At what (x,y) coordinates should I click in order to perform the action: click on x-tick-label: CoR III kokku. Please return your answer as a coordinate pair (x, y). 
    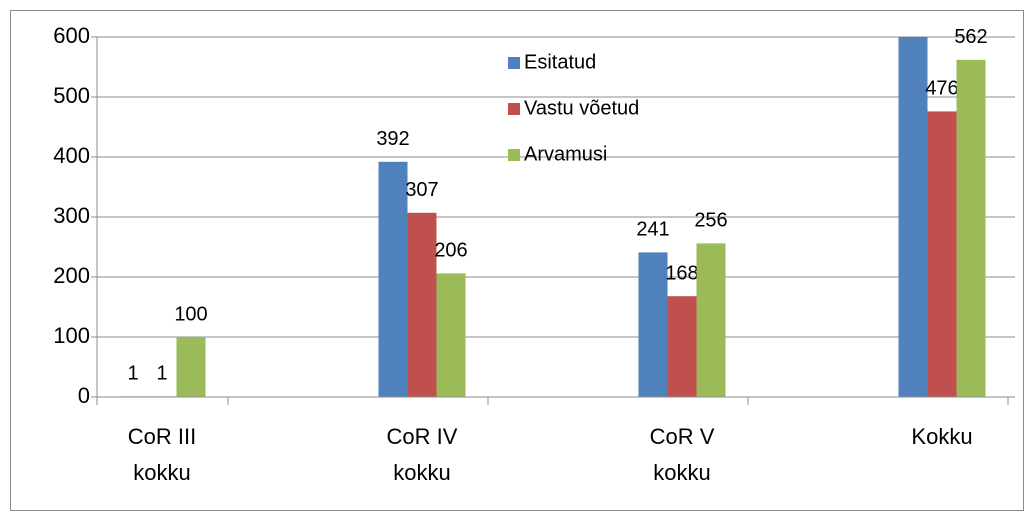
    Looking at the image, I should click on (162, 454).